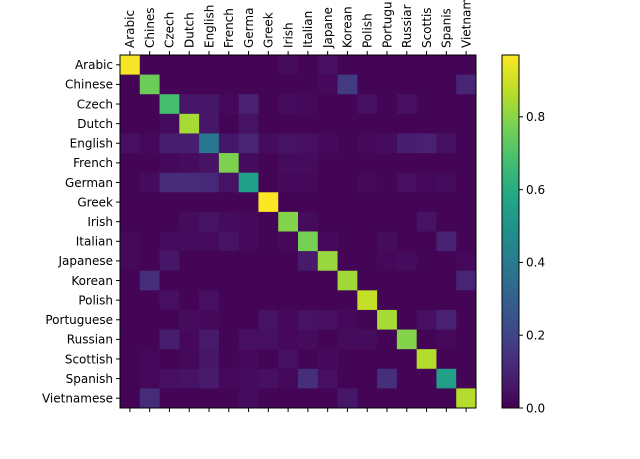  What do you see at coordinates (89, 379) in the screenshot?
I see `y-tick-label: Spanish` at bounding box center [89, 379].